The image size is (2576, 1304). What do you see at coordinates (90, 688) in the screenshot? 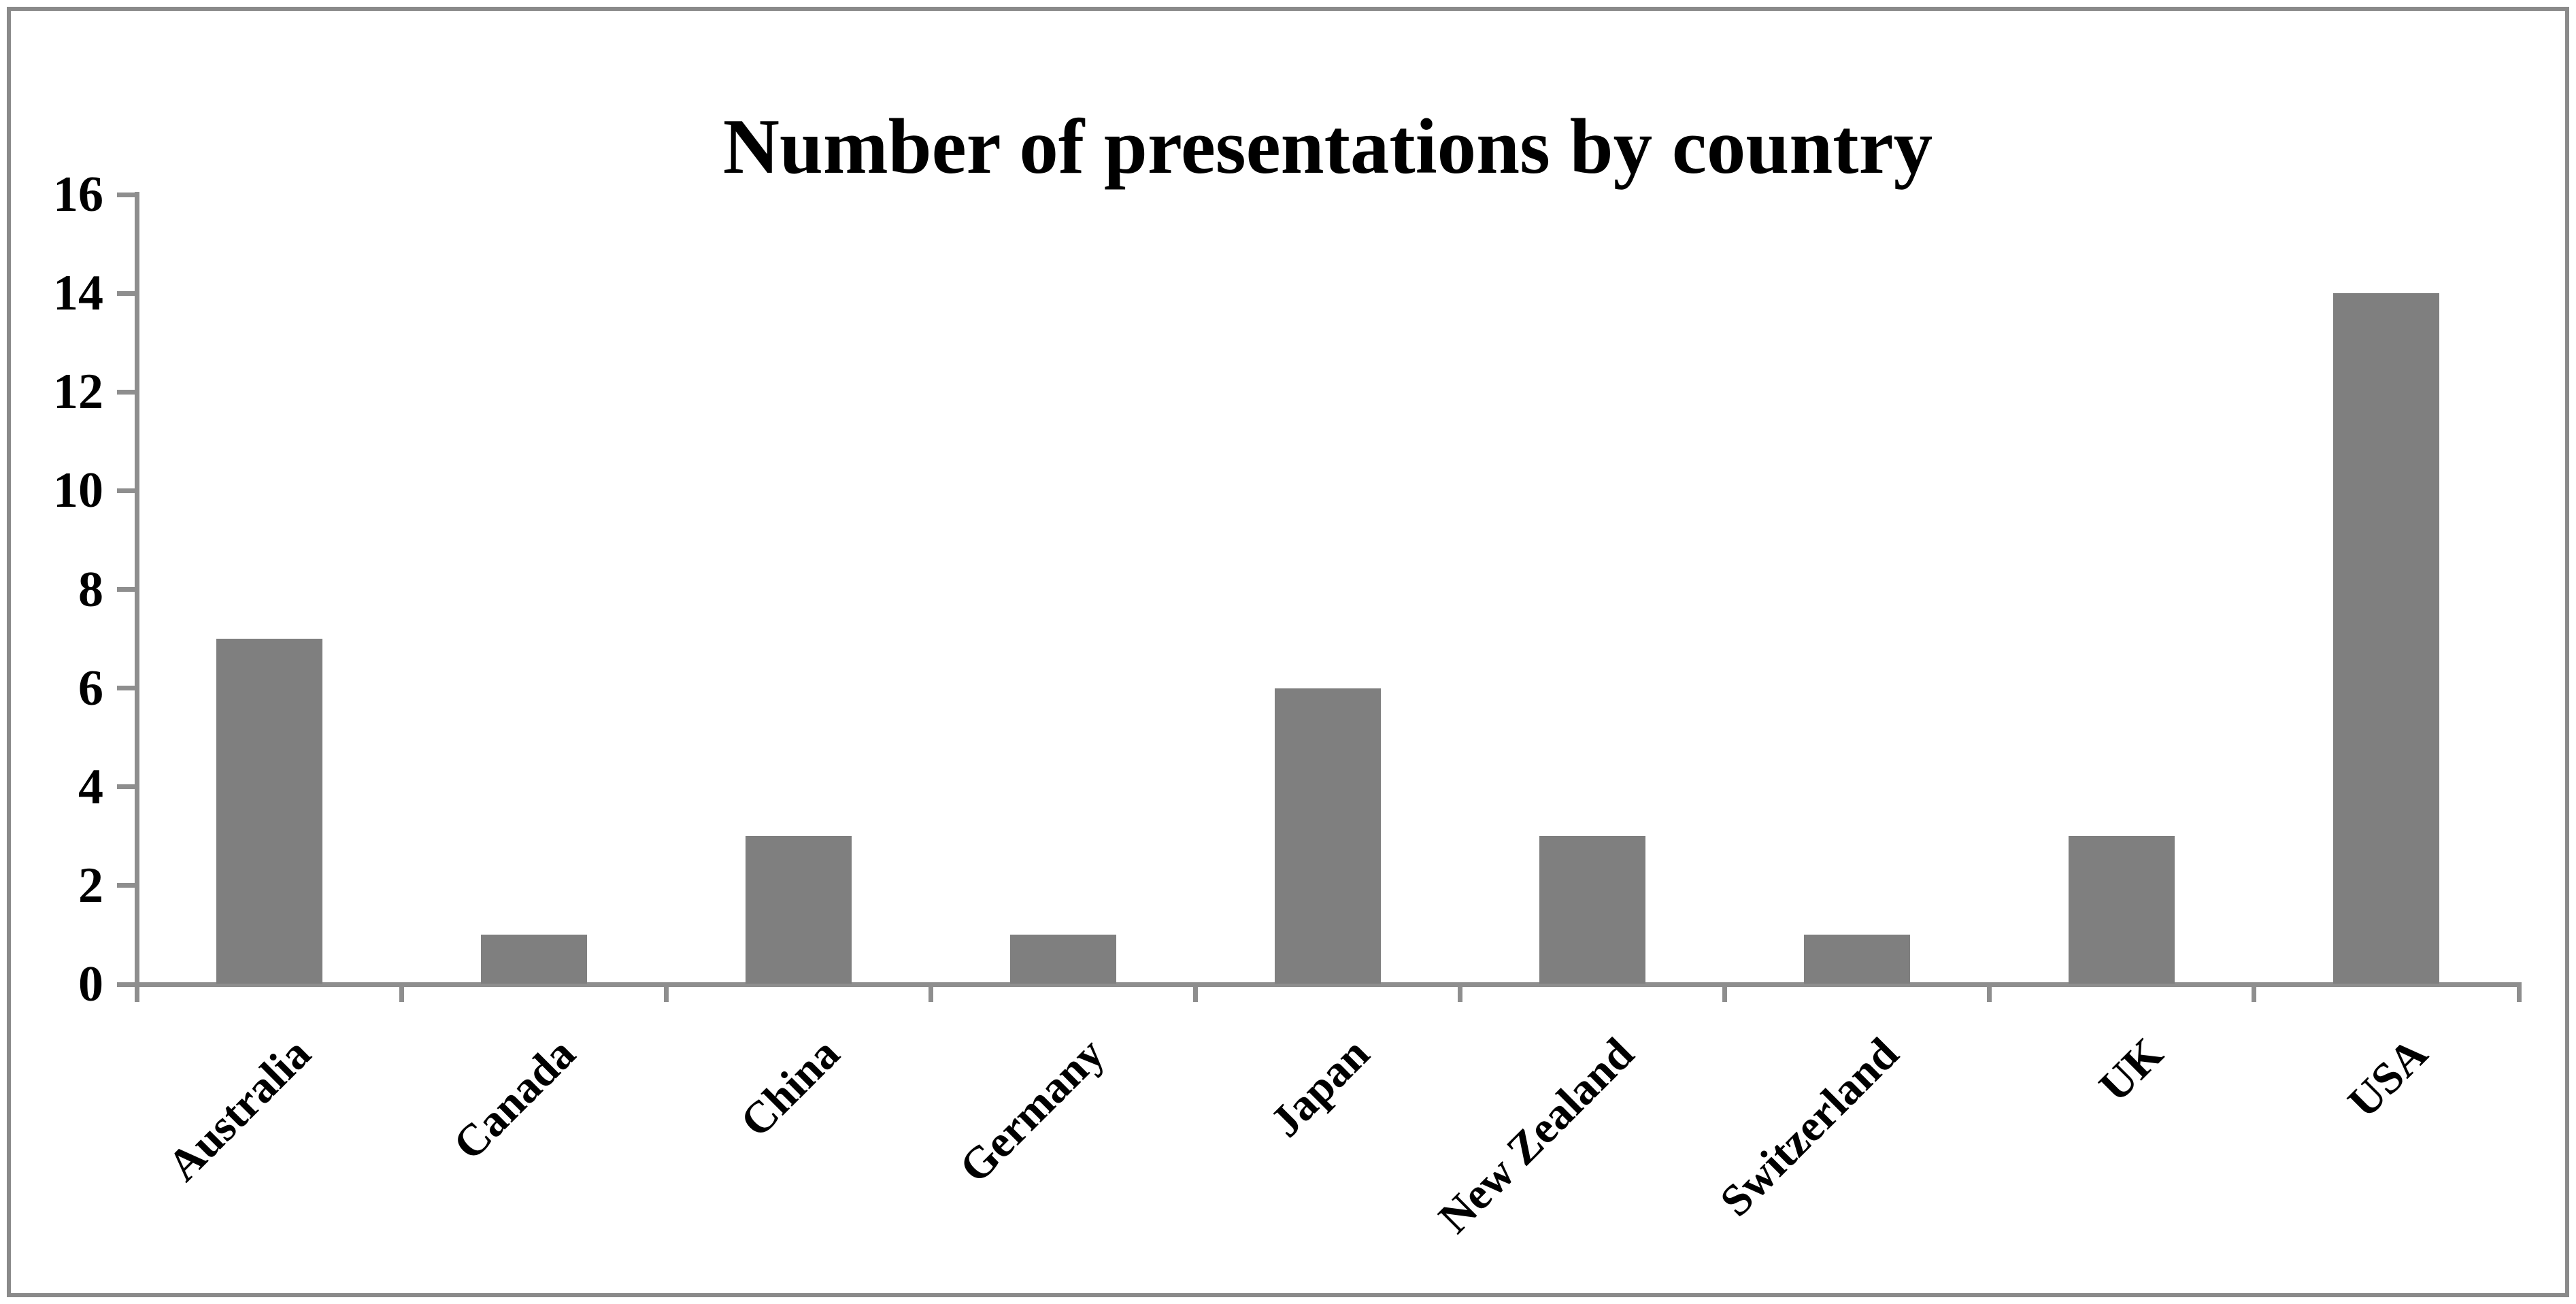
I see `y-tick-label: 6` at bounding box center [90, 688].